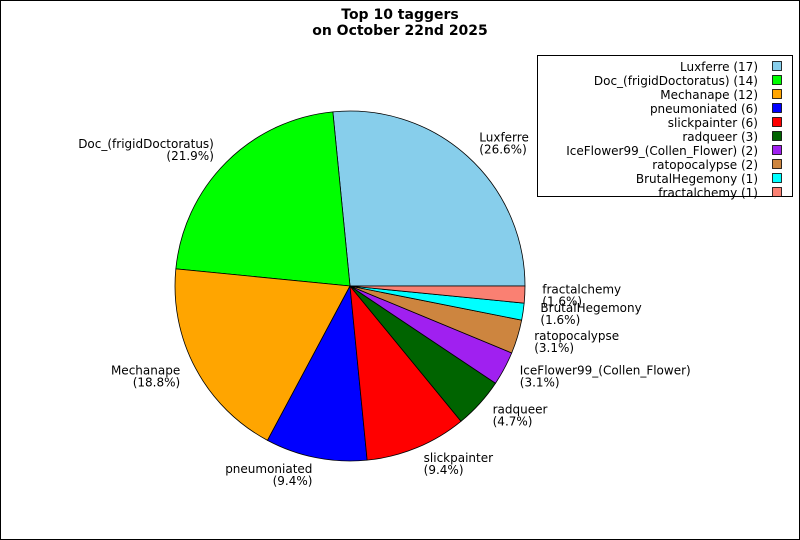  I want to click on slice-label: IceFlower99_(Collen_Flower), so click(605, 371).